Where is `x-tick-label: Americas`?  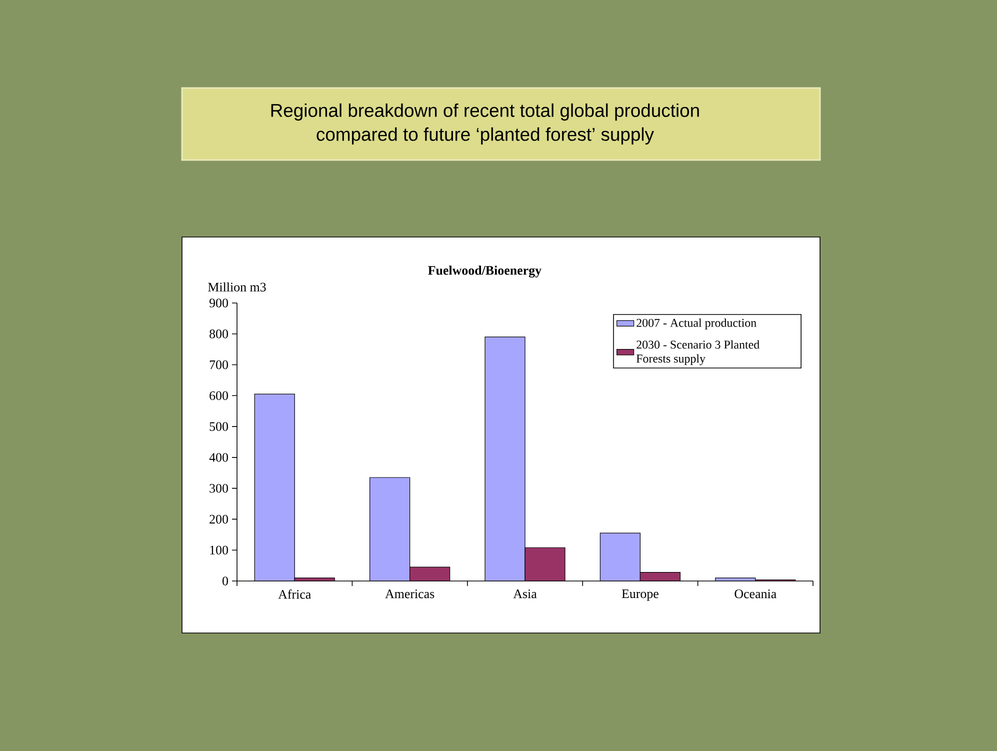 x-tick-label: Americas is located at coordinates (409, 594).